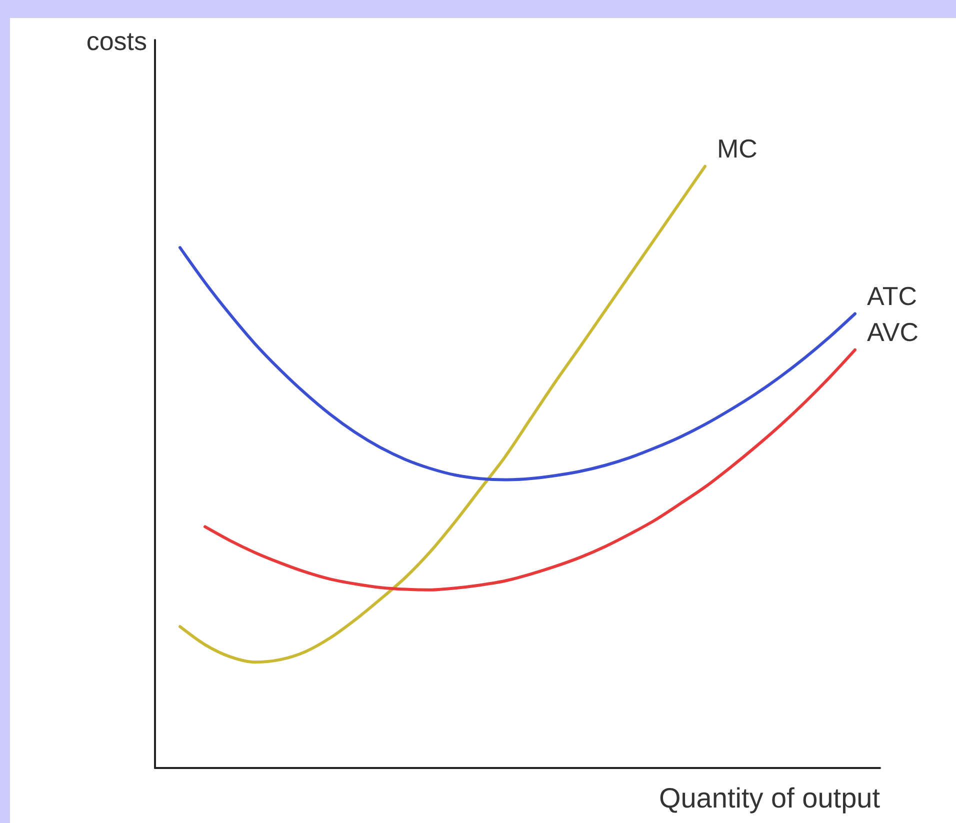 This screenshot has width=956, height=823. I want to click on y-axis-title: costs, so click(116, 41).